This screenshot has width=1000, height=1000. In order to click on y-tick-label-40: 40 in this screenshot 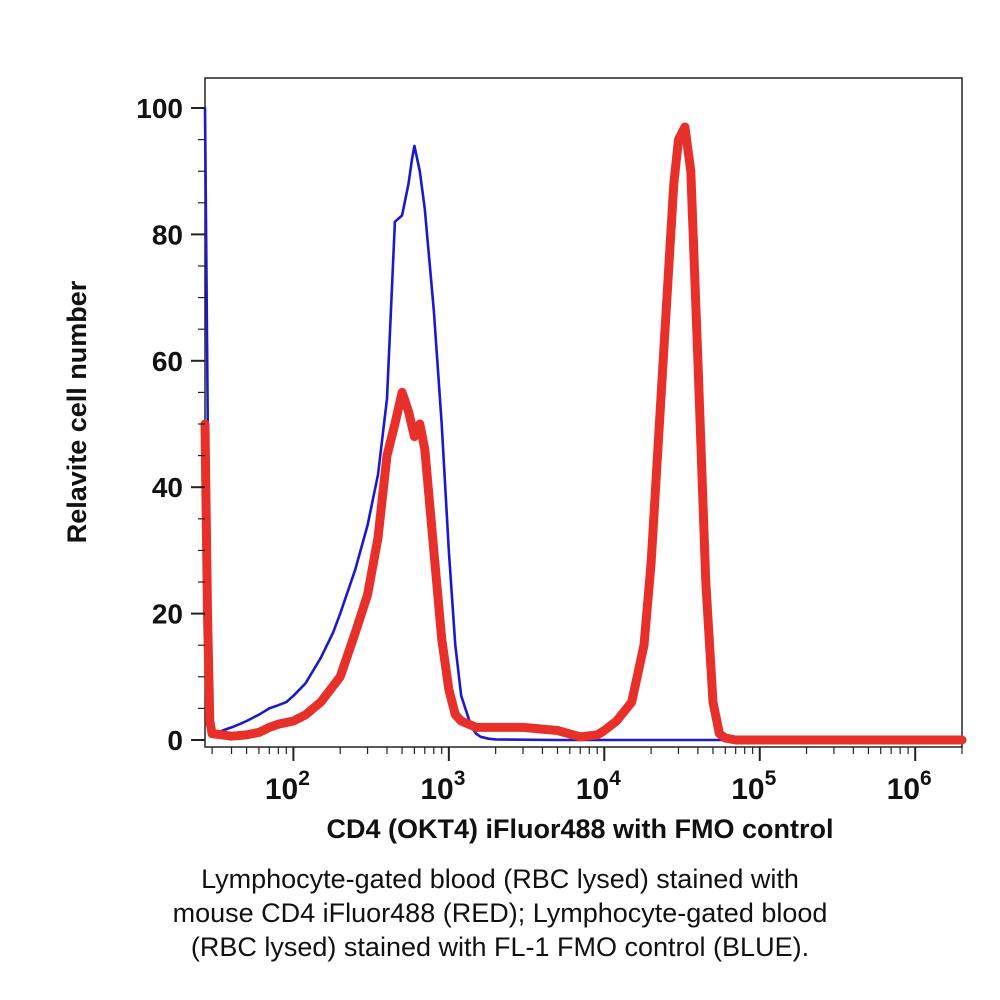, I will do `click(167, 487)`.